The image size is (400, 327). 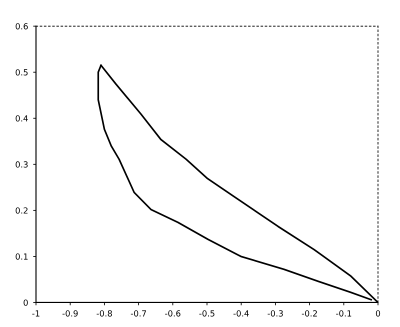 What do you see at coordinates (70, 313) in the screenshot?
I see `x-tick-label: -0.9` at bounding box center [70, 313].